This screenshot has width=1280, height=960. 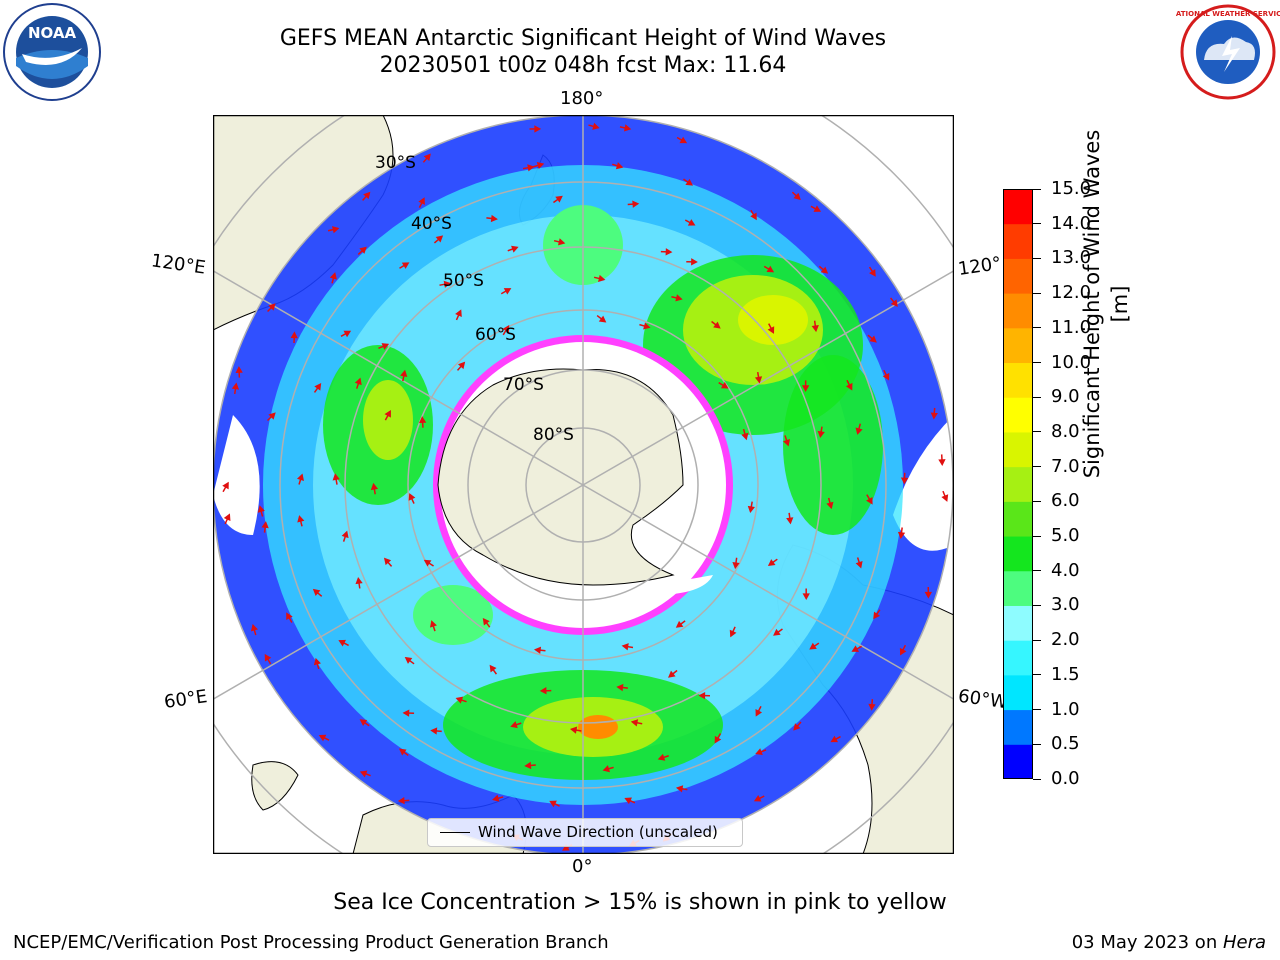 I want to click on lon-label-bottom: 0°, so click(x=582, y=866).